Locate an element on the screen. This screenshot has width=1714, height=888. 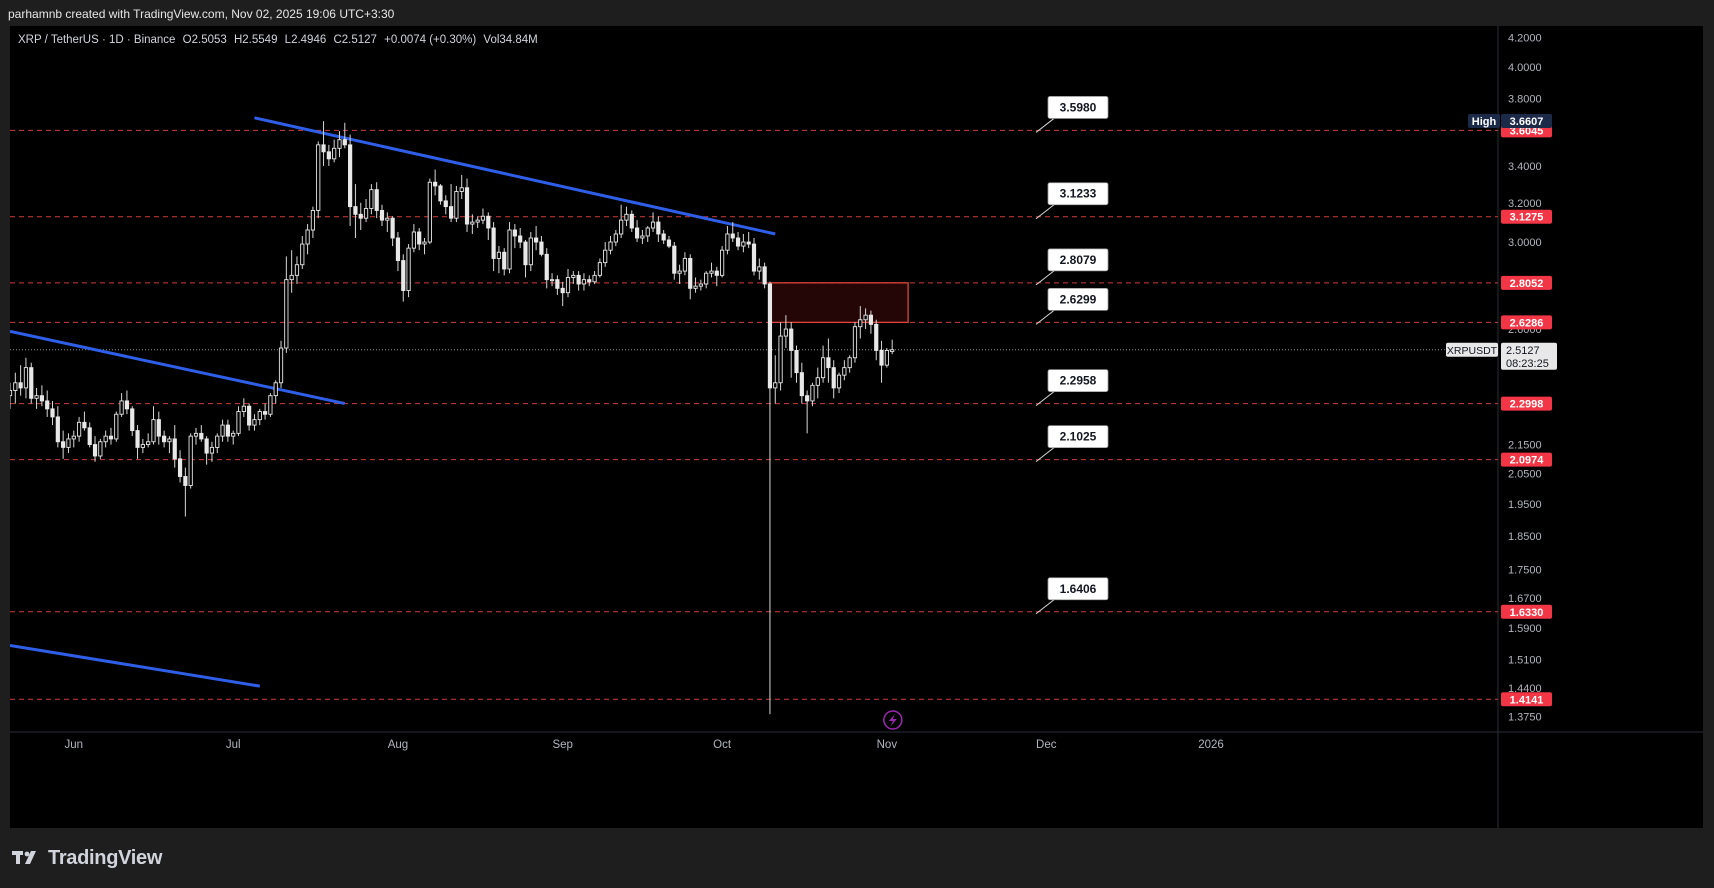
legend-close: C2.5127 is located at coordinates (355, 40).